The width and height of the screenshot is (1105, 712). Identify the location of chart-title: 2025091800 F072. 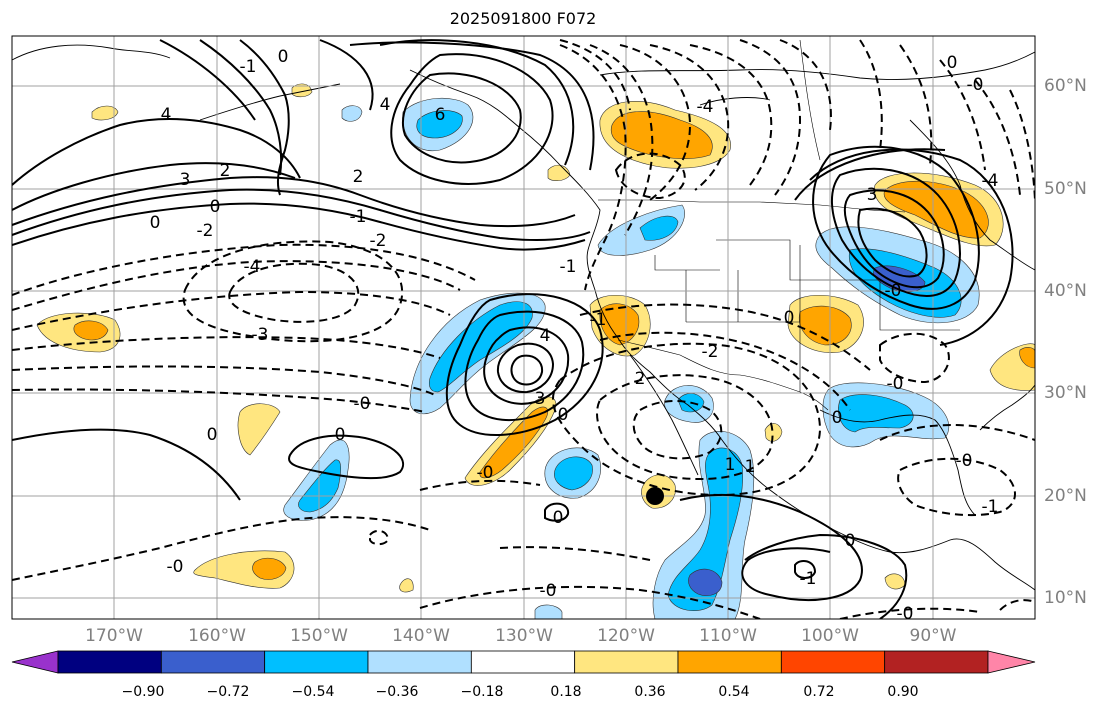
(523, 18).